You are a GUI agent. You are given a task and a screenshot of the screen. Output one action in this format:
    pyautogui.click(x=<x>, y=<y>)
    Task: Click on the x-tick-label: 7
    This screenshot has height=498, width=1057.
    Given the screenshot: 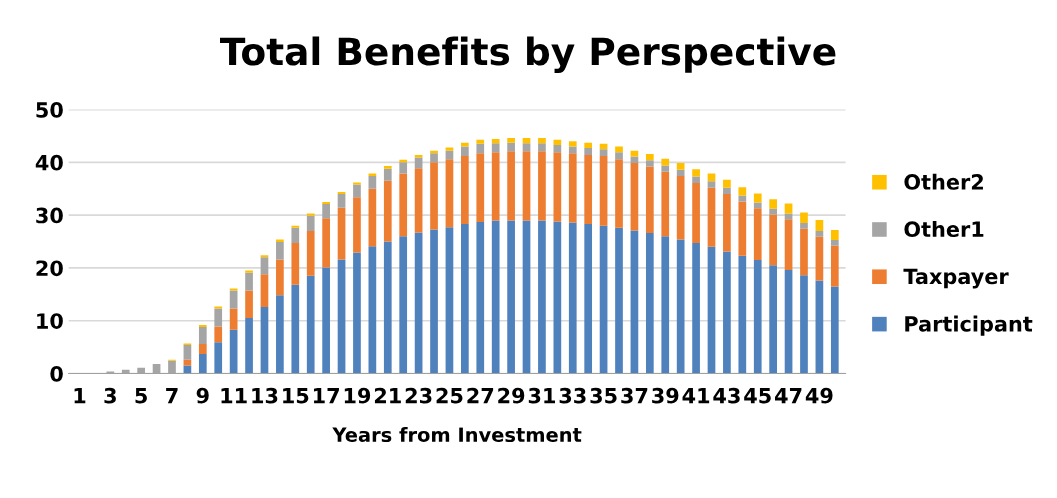 What is the action you would take?
    pyautogui.click(x=172, y=396)
    